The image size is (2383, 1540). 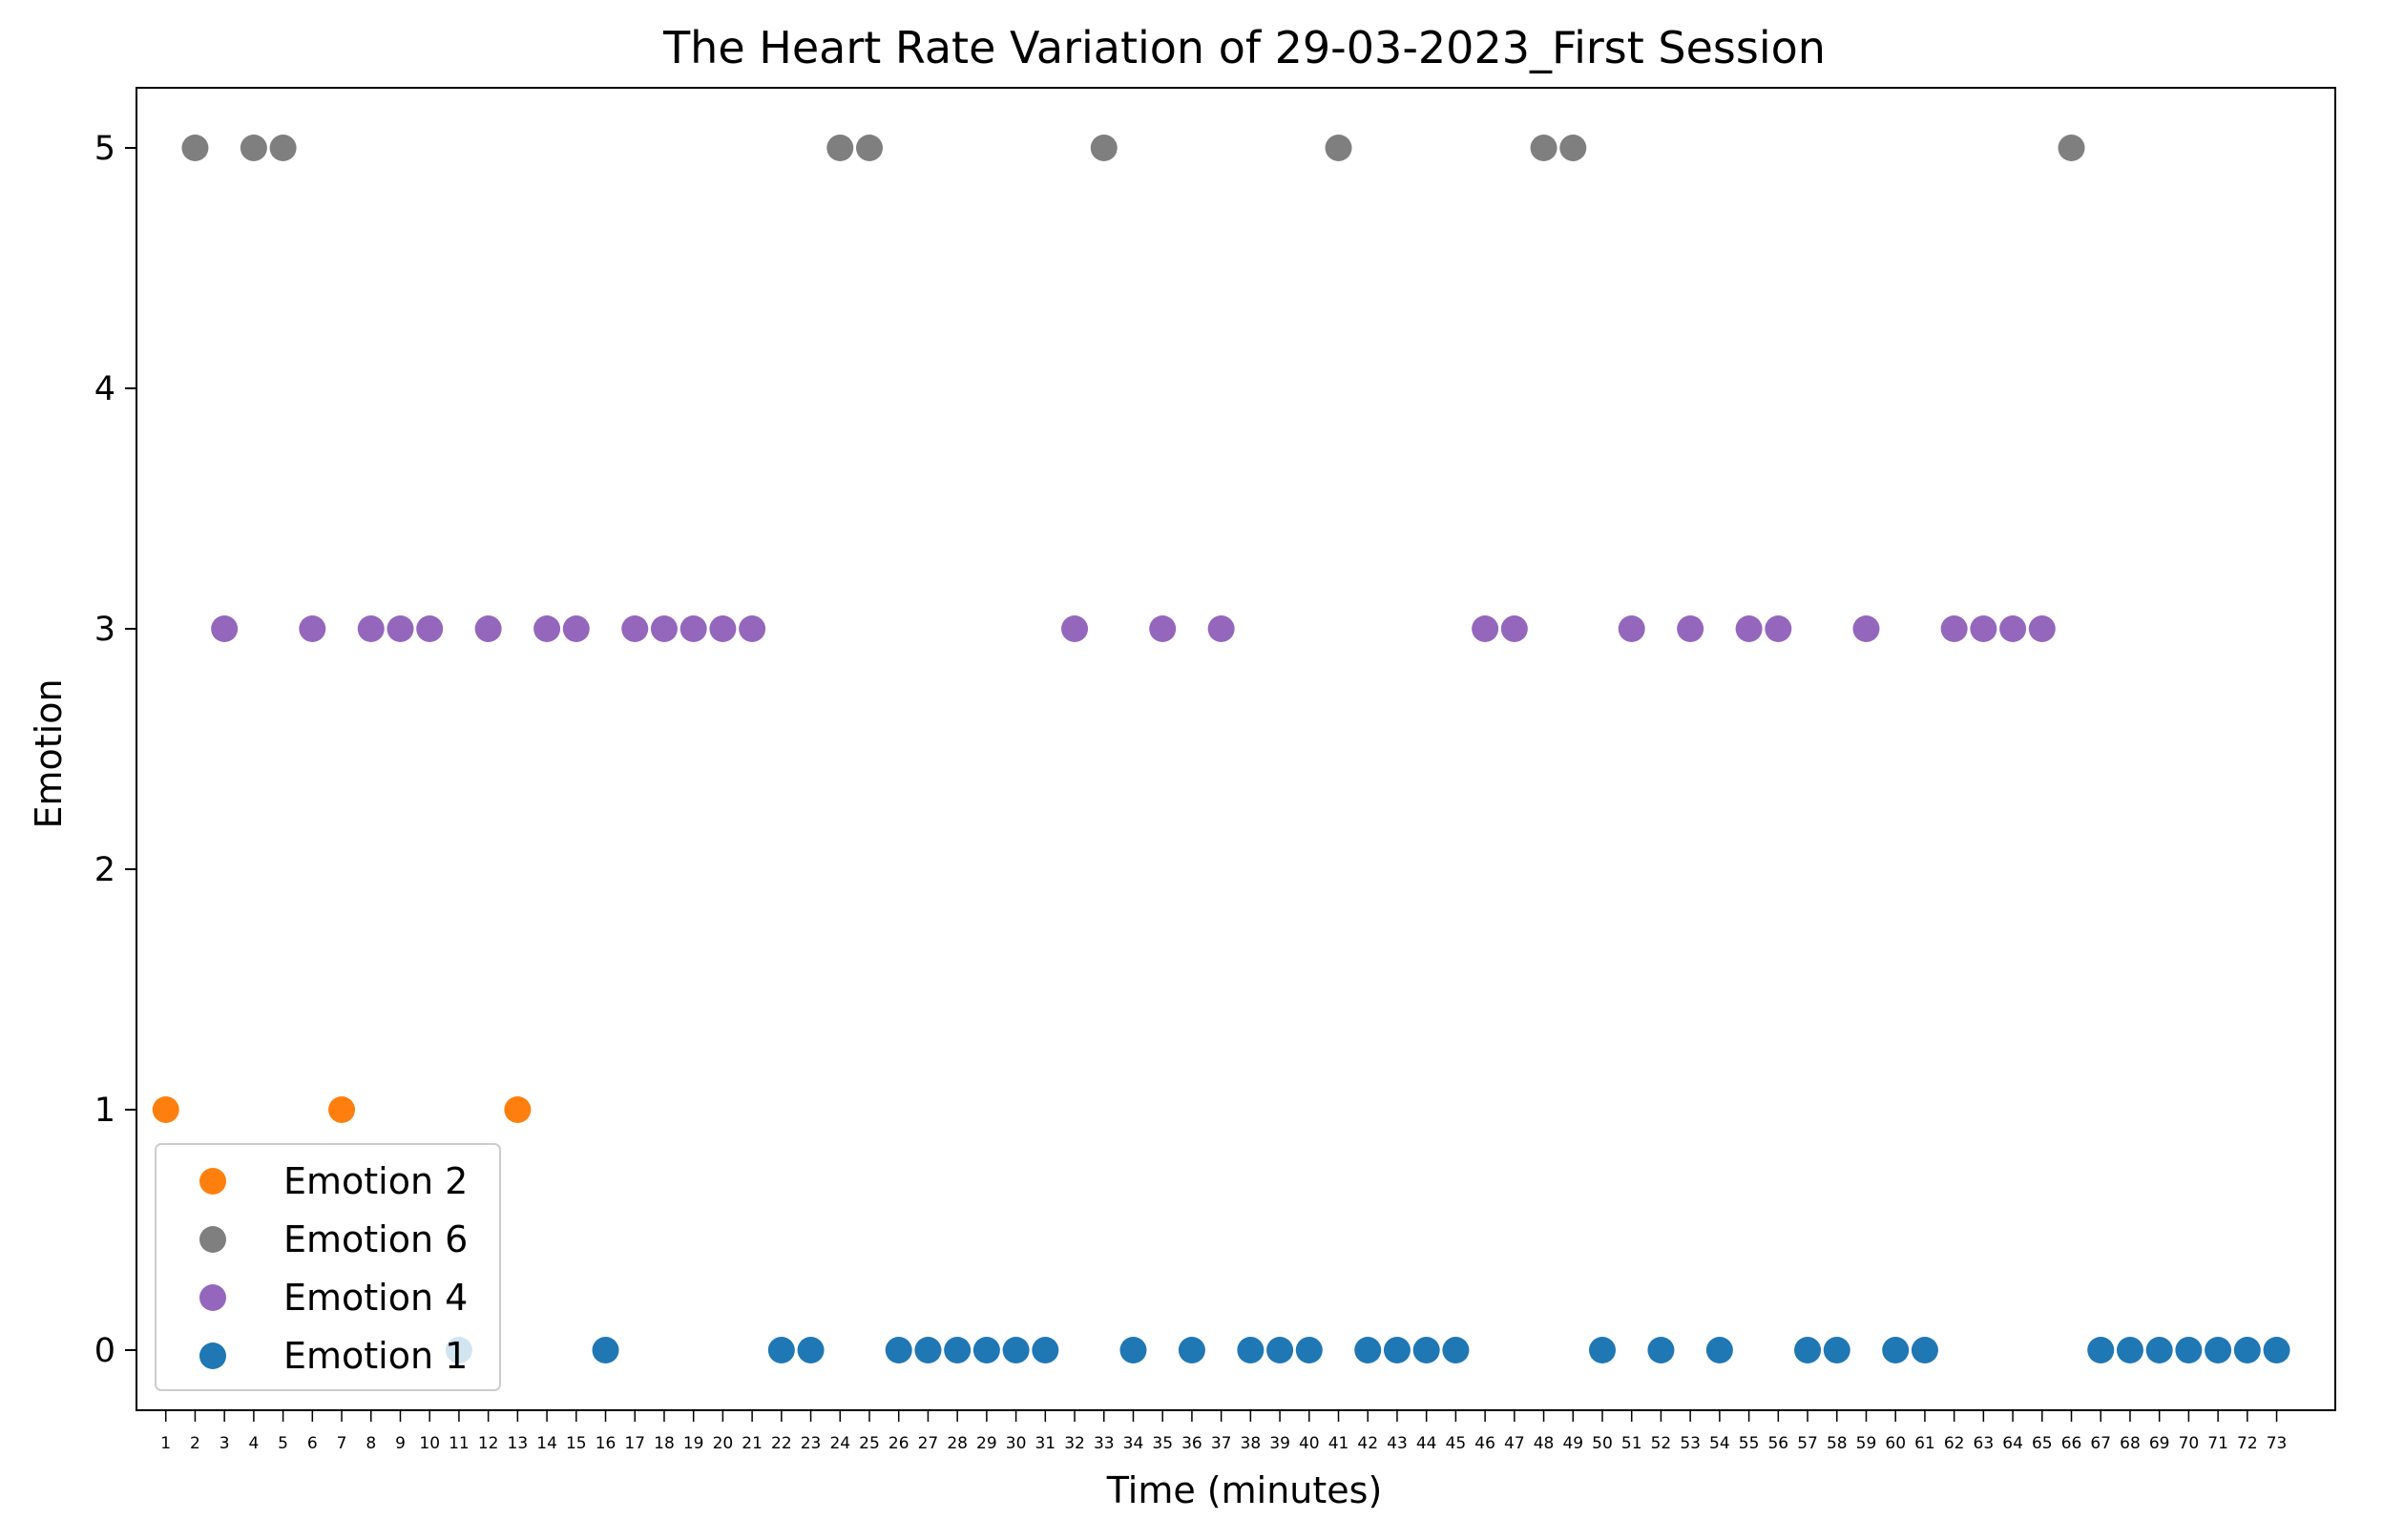 What do you see at coordinates (664, 1444) in the screenshot?
I see `x-tick-label: 18` at bounding box center [664, 1444].